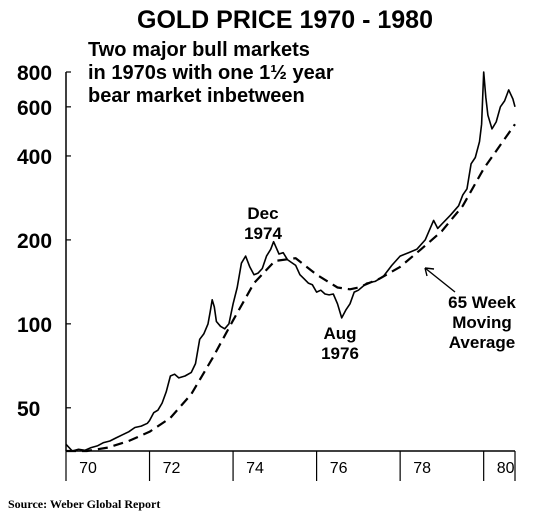 This screenshot has width=550, height=514. I want to click on annotation-text: 65 Week, so click(482, 302).